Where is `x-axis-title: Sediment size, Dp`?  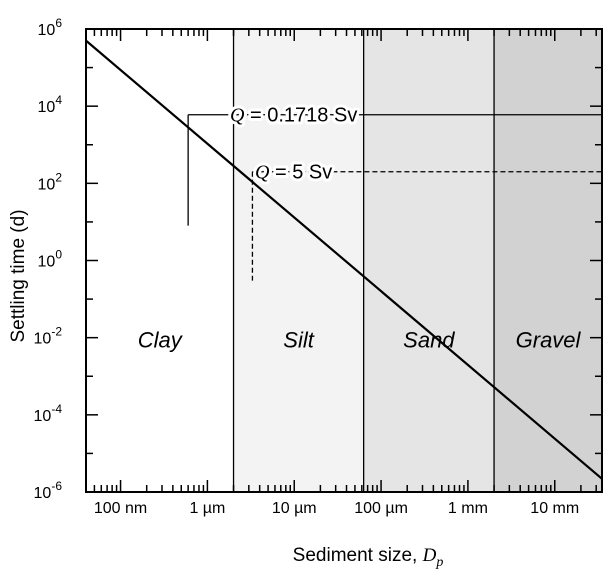 x-axis-title: Sediment size, Dp is located at coordinates (368, 557).